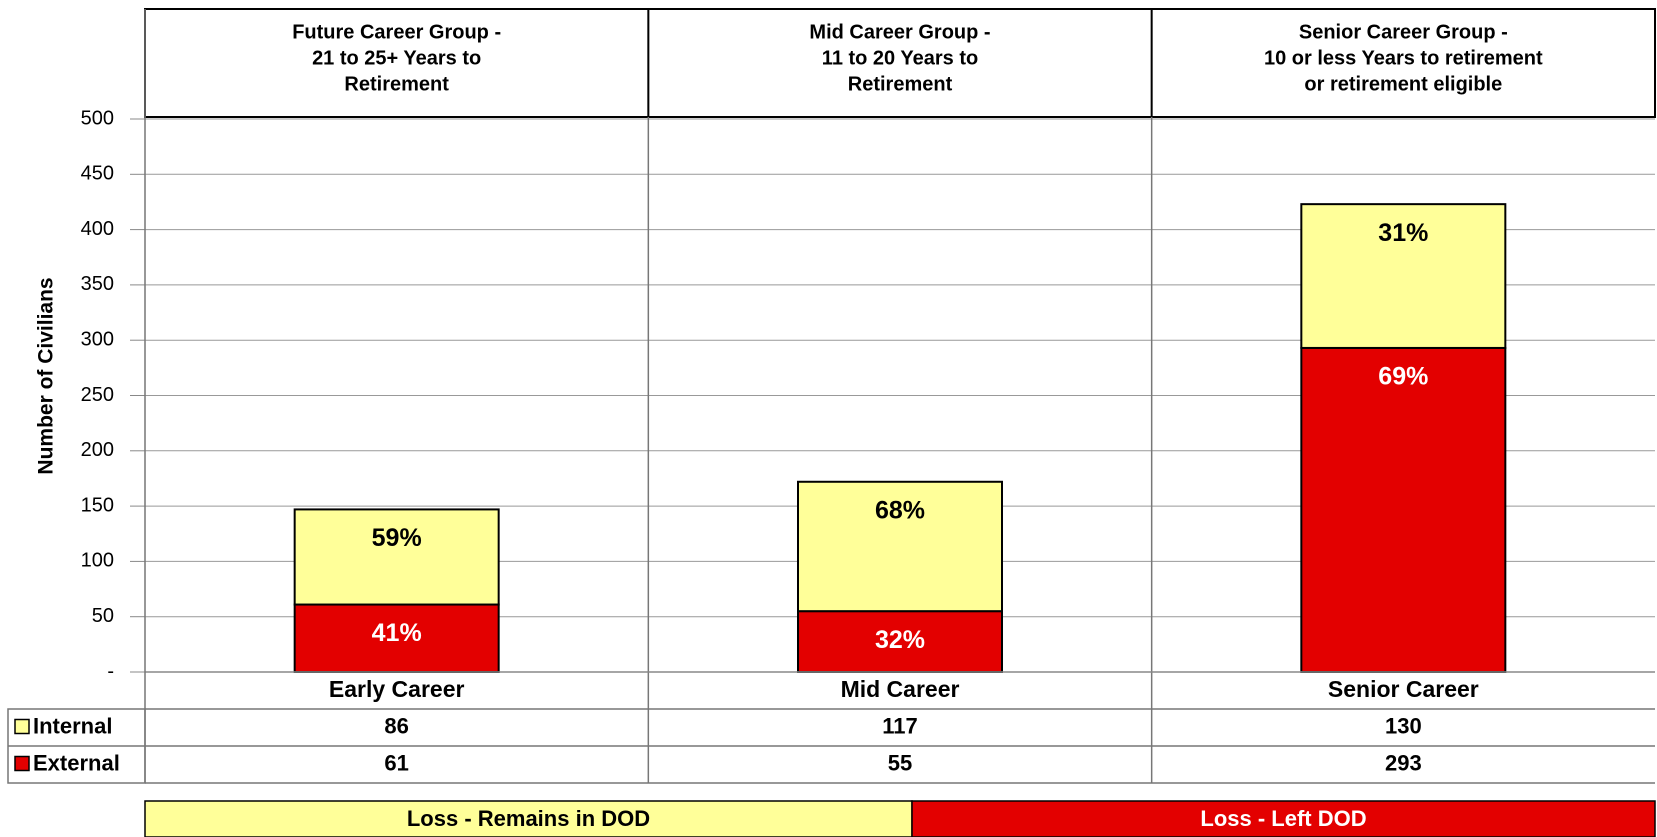 This screenshot has width=1657, height=837. I want to click on y-tick-label: 200, so click(97, 450).